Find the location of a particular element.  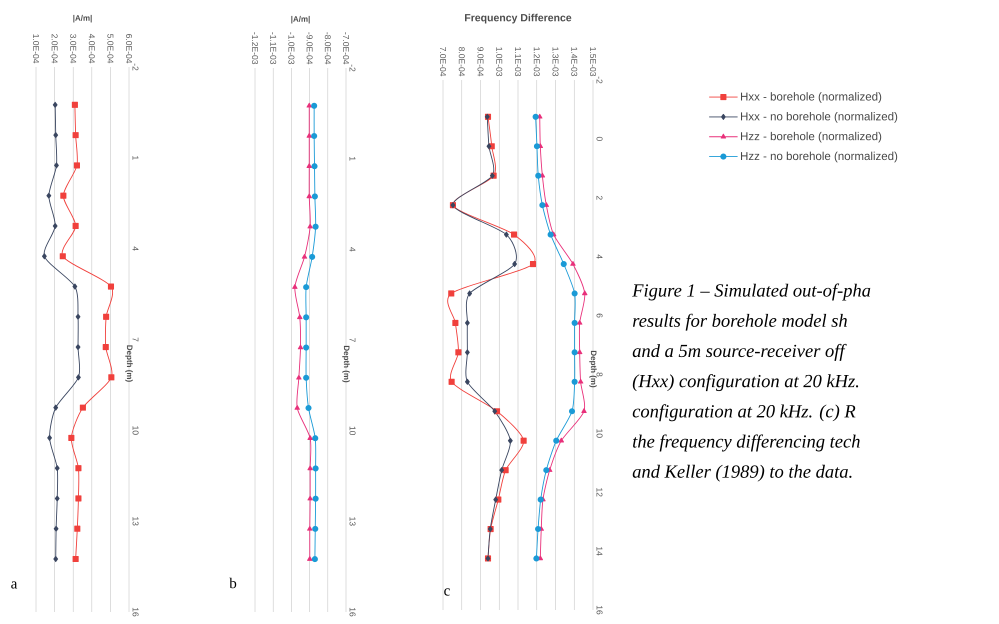

text: (Hxx) configuration at 20 kHz. is located at coordinates (745, 383).